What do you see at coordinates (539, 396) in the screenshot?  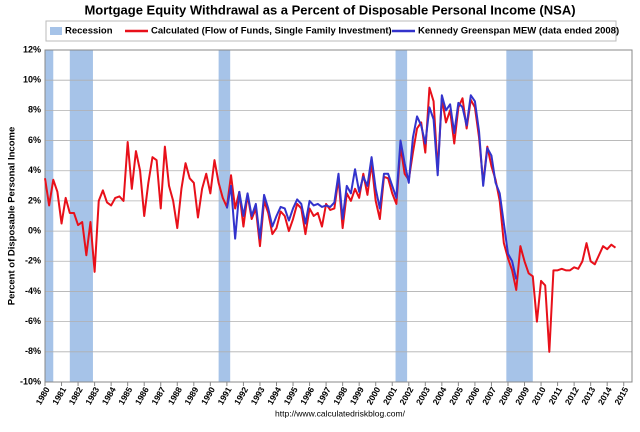 I see `x-tick-label: 2010` at bounding box center [539, 396].